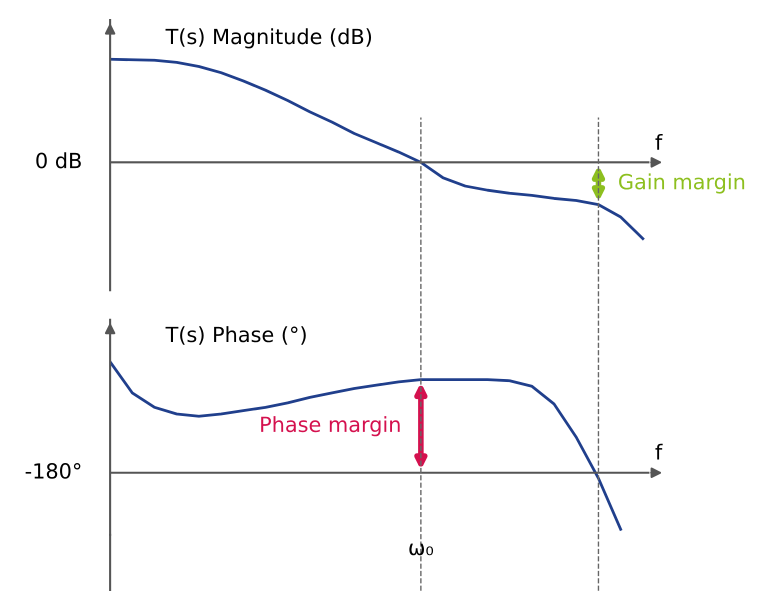 The width and height of the screenshot is (770, 591). Describe the element at coordinates (236, 335) in the screenshot. I see `y-axis-title: T(s) Phase (°)` at that location.